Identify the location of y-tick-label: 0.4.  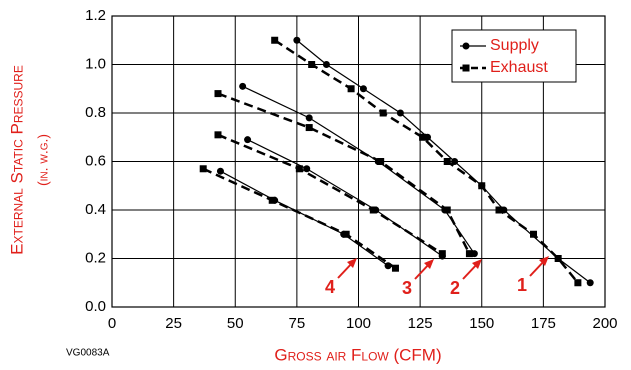
(95, 209).